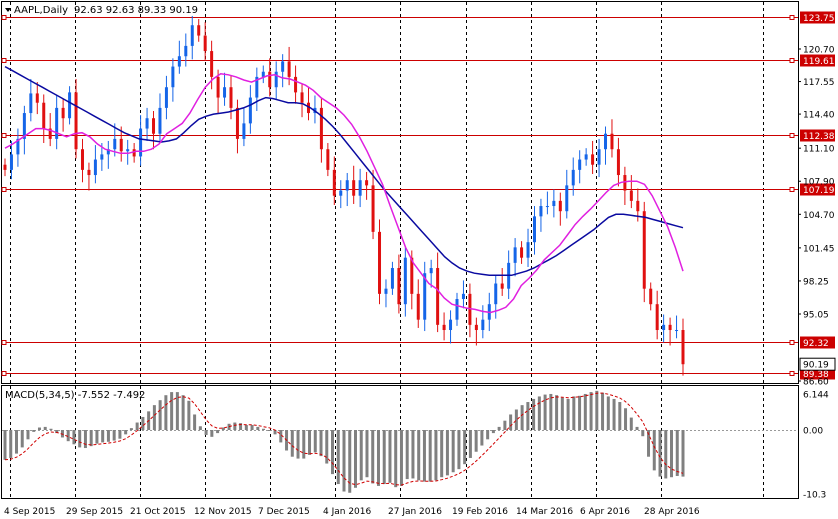 This screenshot has width=838, height=519. Describe the element at coordinates (605, 512) in the screenshot. I see `time-label: 6 Apr 2016` at that location.